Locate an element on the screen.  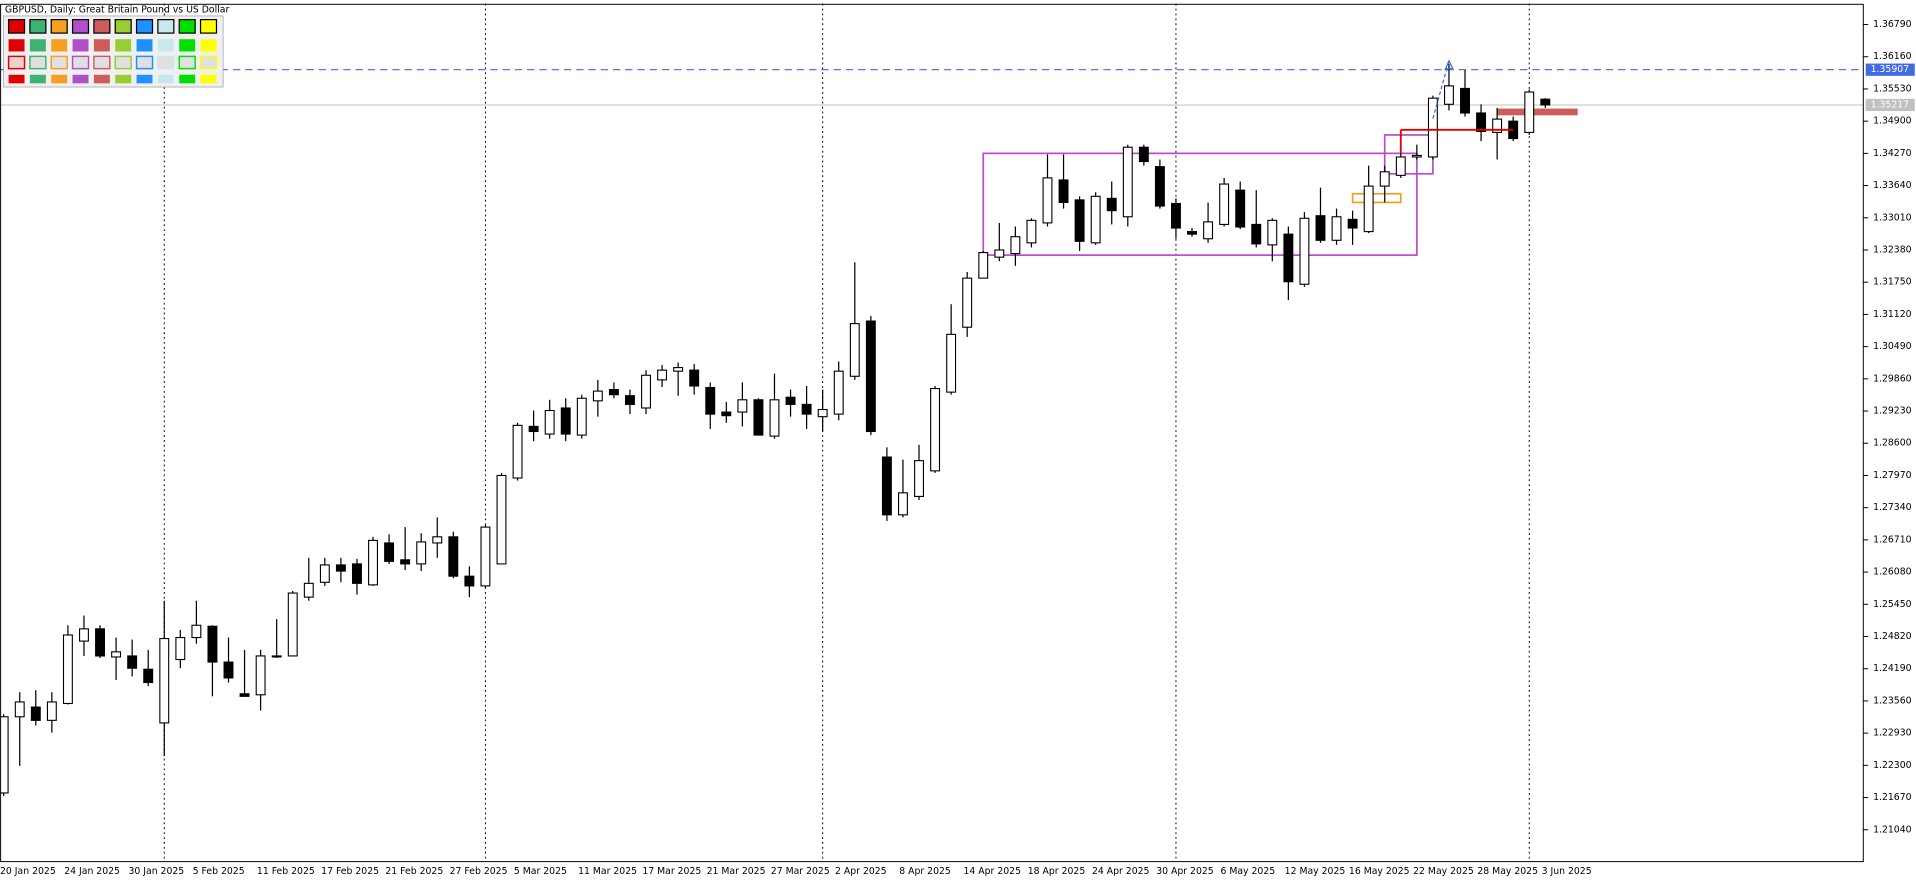
price-label: 1.35217 is located at coordinates (1890, 104).